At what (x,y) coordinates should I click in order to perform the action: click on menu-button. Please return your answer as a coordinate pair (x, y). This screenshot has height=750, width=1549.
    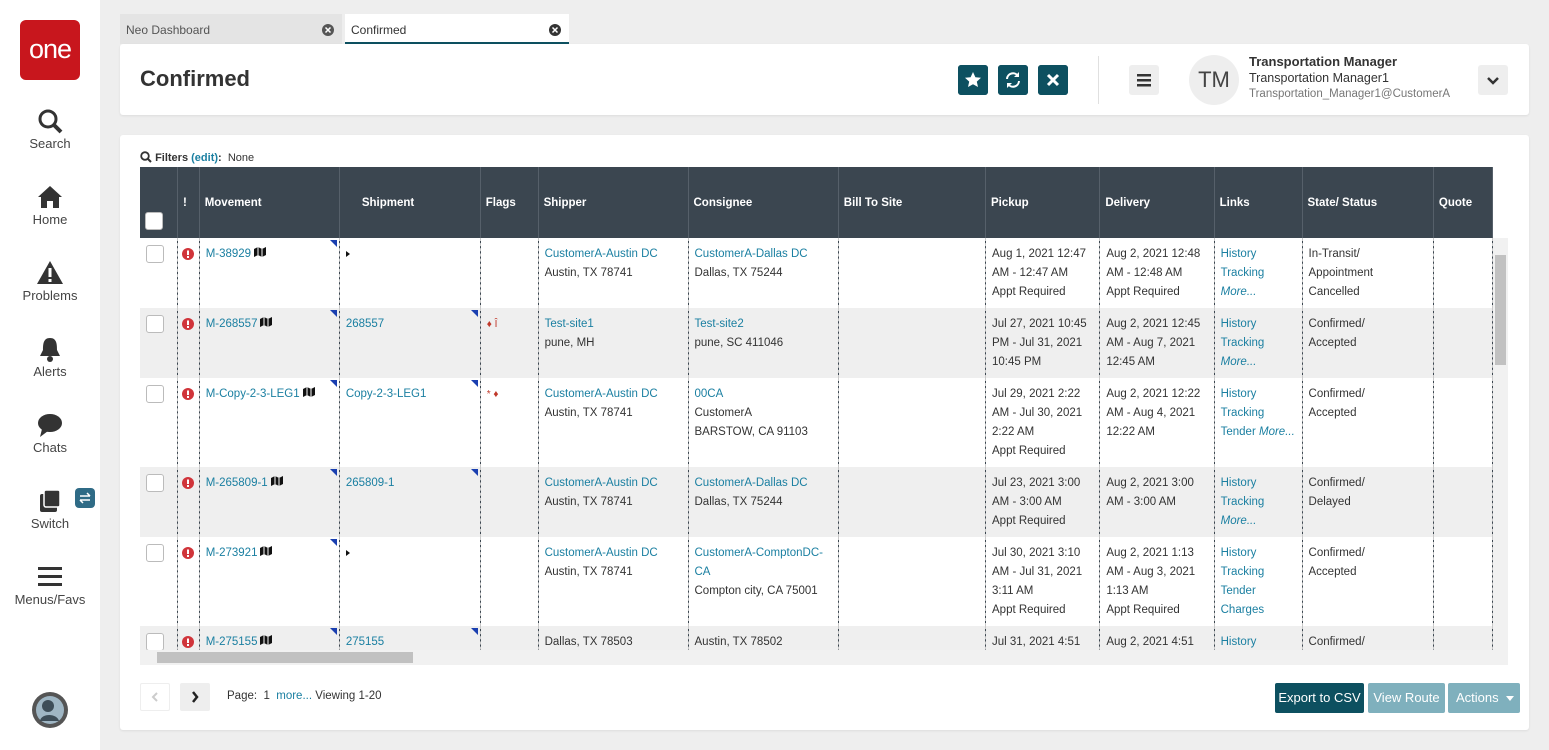
    Looking at the image, I should click on (1144, 80).